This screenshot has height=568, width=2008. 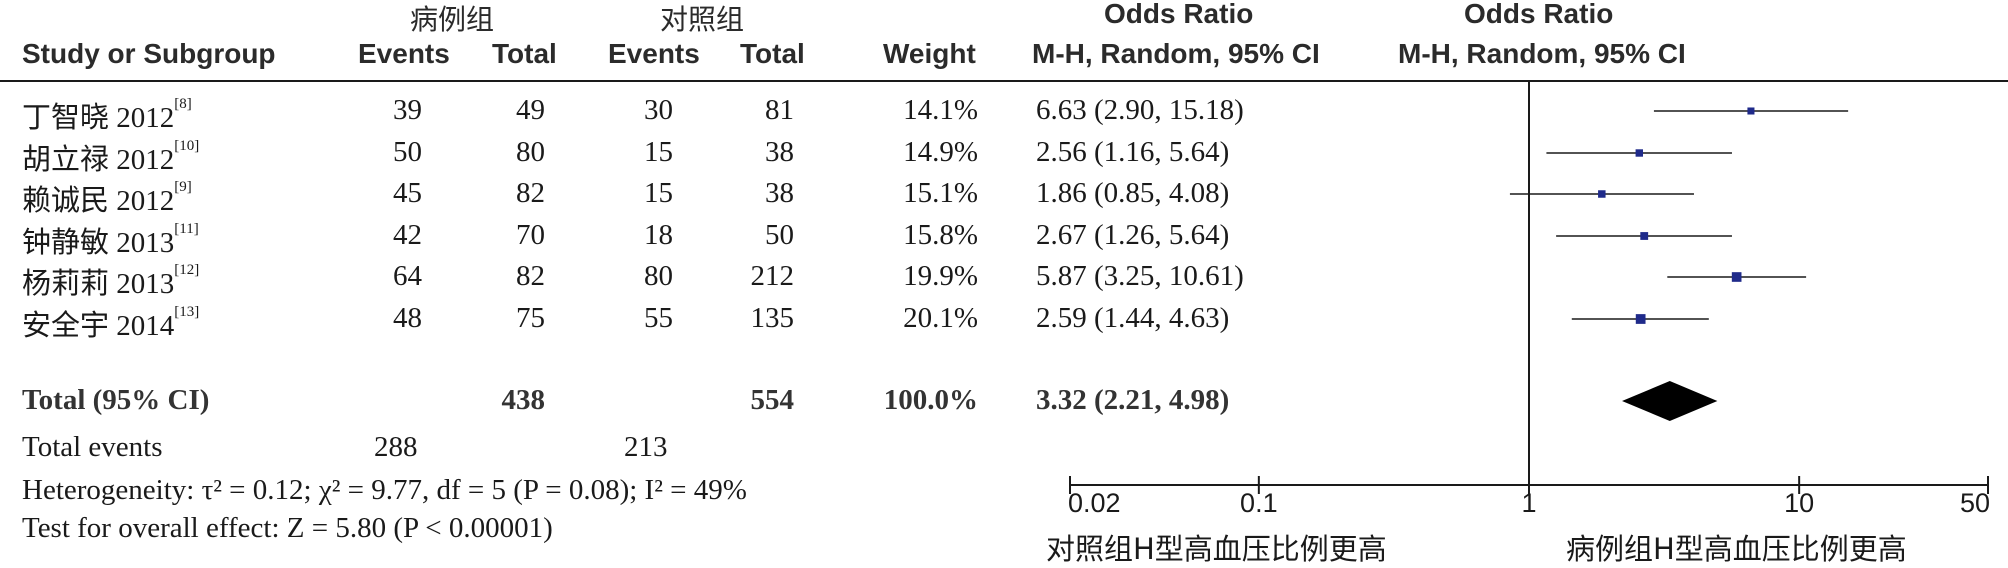 I want to click on study-name-cell: 丁智晓 2012[8], so click(x=107, y=115).